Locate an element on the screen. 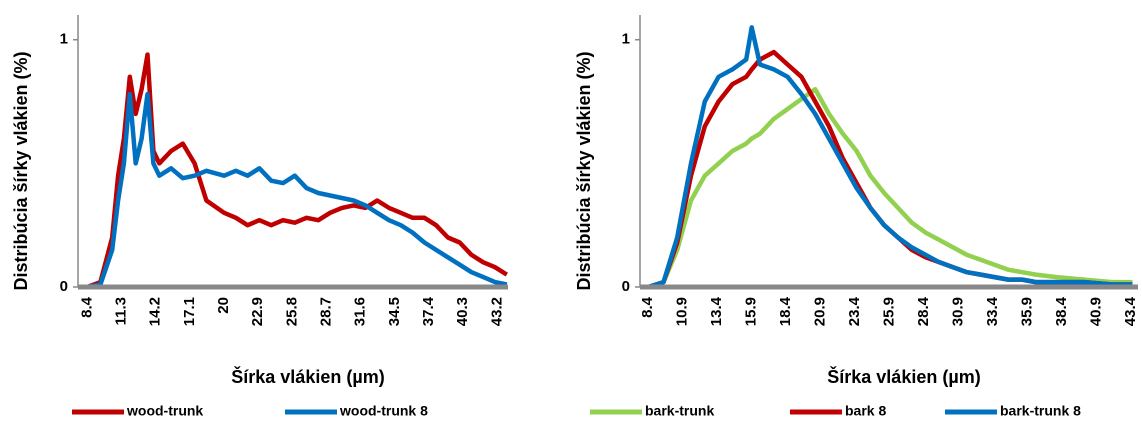  x-tick-label: 13.4 is located at coordinates (716, 311).